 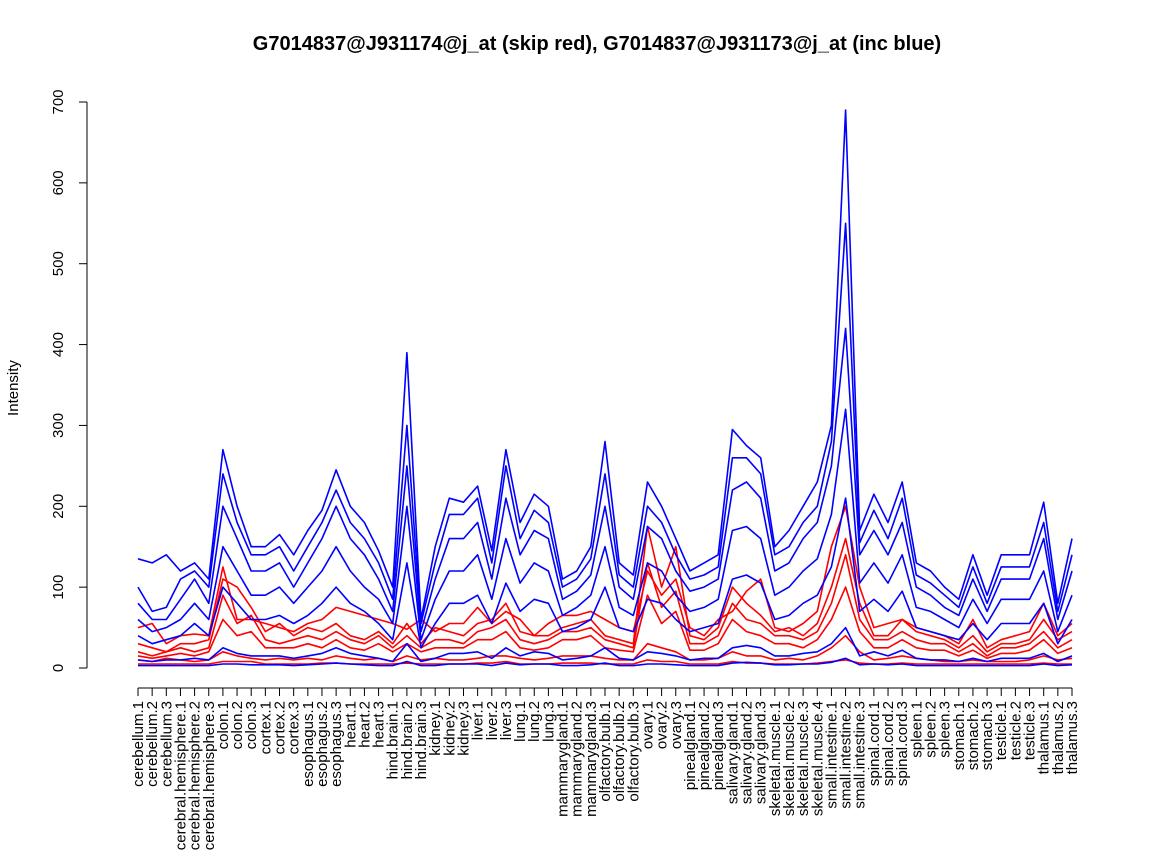 I want to click on x-tick-label: heart.1, so click(x=350, y=724).